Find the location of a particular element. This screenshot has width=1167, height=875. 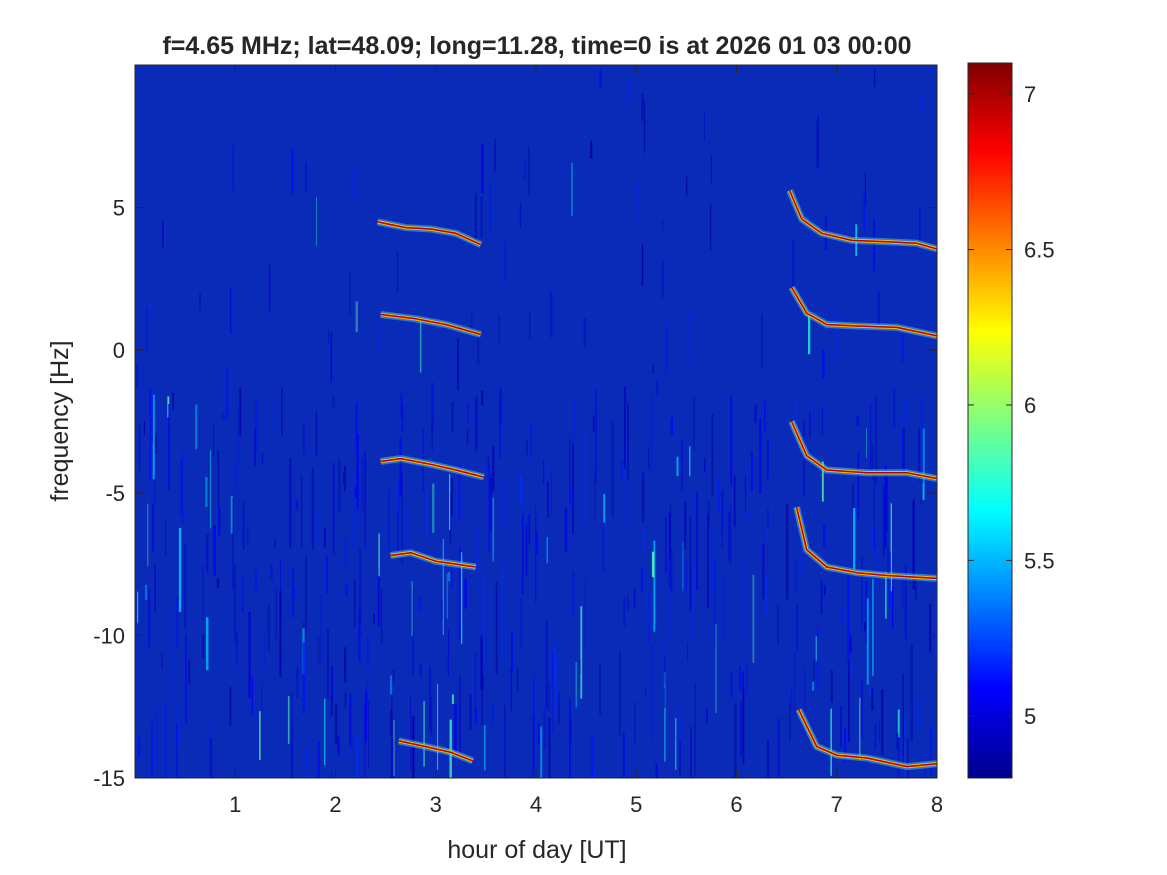

colorbar: 5 5.5 6 6.5 7 is located at coordinates (1011, 420).